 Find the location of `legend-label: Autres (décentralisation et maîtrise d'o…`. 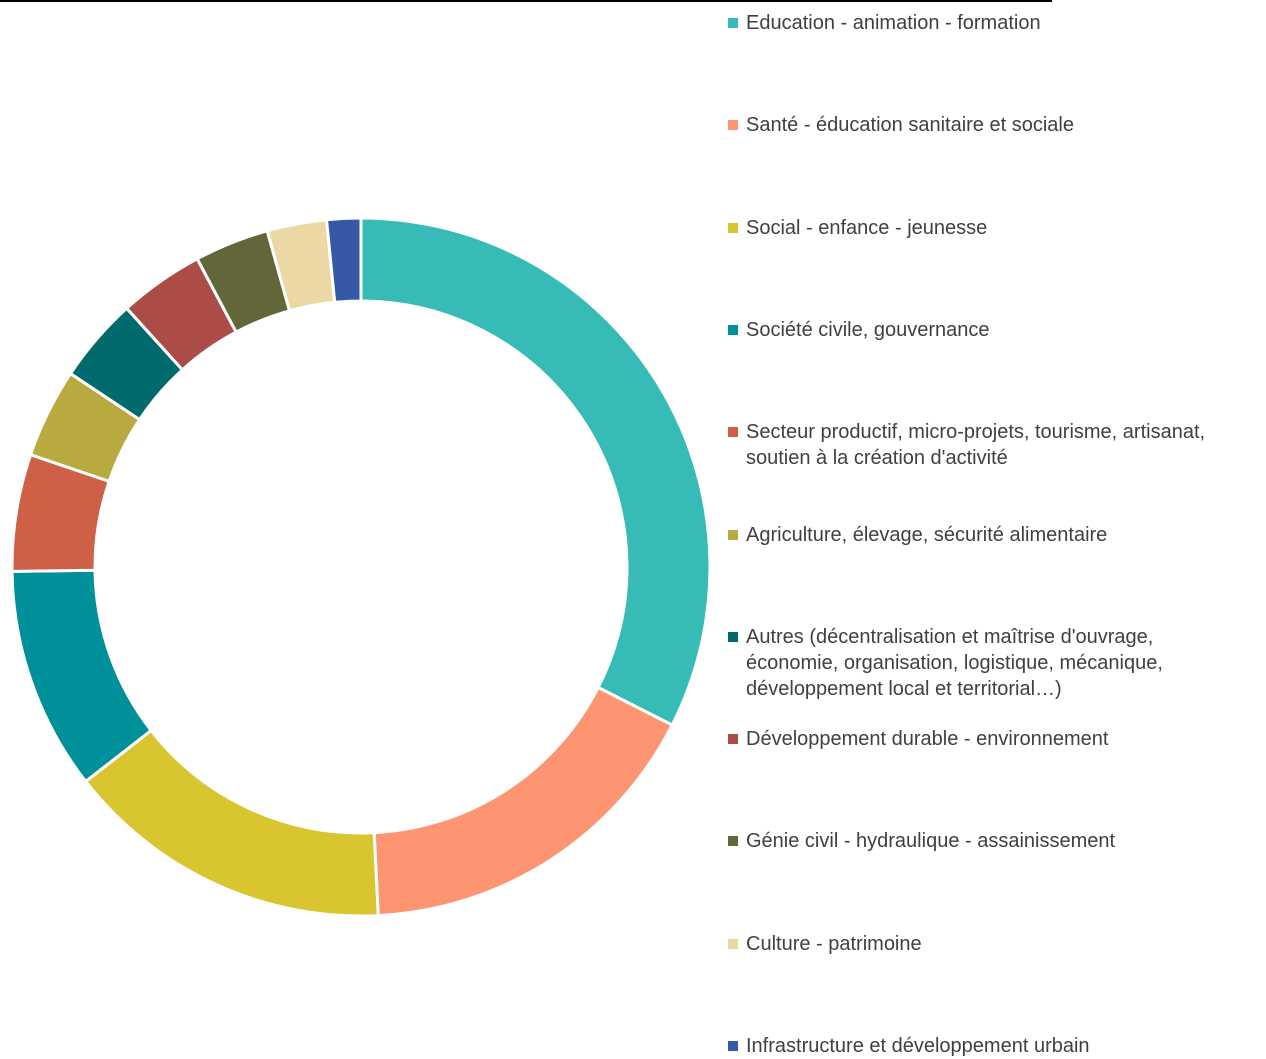

legend-label: Autres (décentralisation et maîtrise d'o… is located at coordinates (954, 662).